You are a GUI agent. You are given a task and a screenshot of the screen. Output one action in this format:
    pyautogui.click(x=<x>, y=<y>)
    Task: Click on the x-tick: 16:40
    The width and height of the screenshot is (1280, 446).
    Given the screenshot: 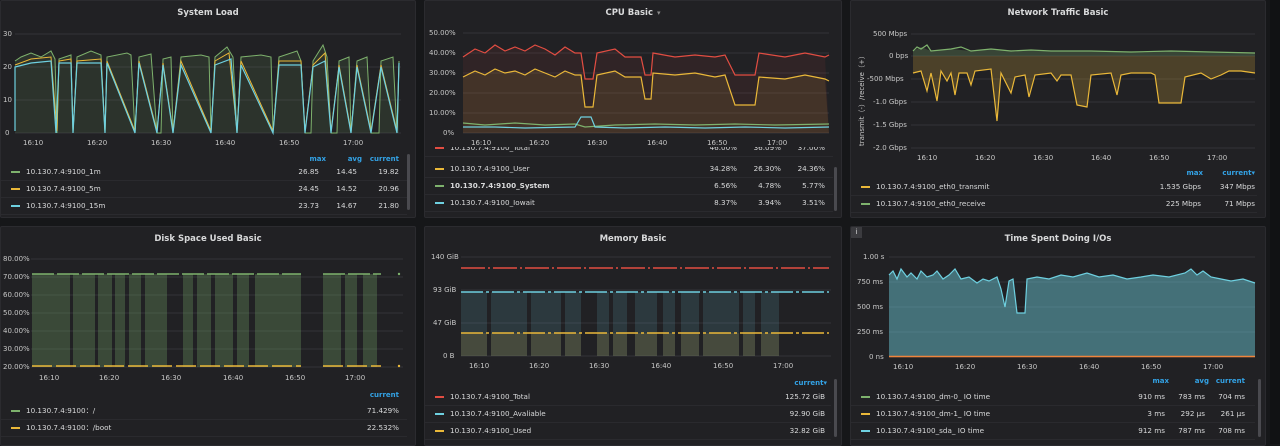 What is the action you would take?
    pyautogui.click(x=1101, y=158)
    